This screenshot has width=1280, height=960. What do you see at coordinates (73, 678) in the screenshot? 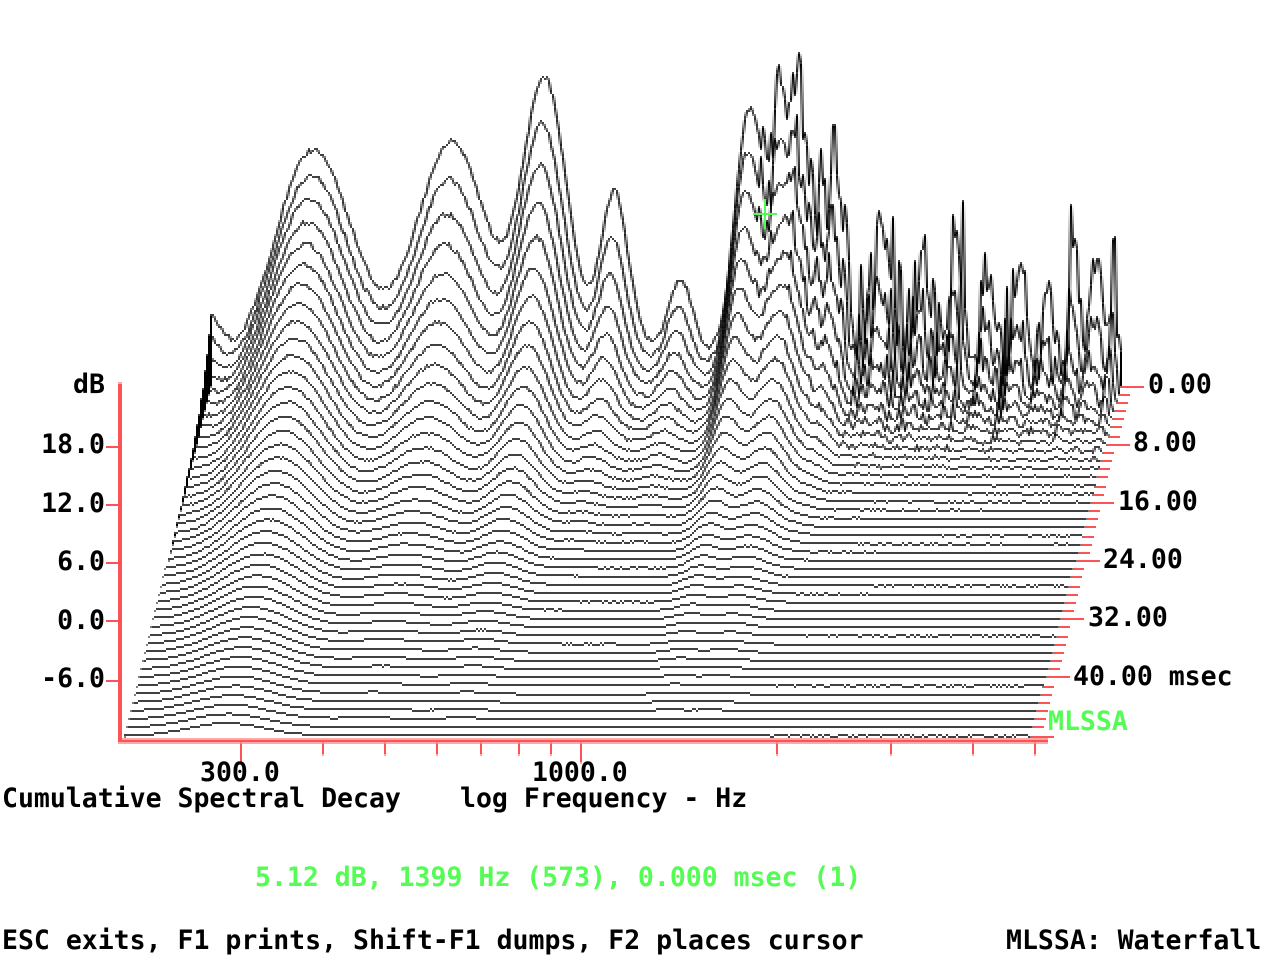
I see `db-tick-label: -6.0` at bounding box center [73, 678].